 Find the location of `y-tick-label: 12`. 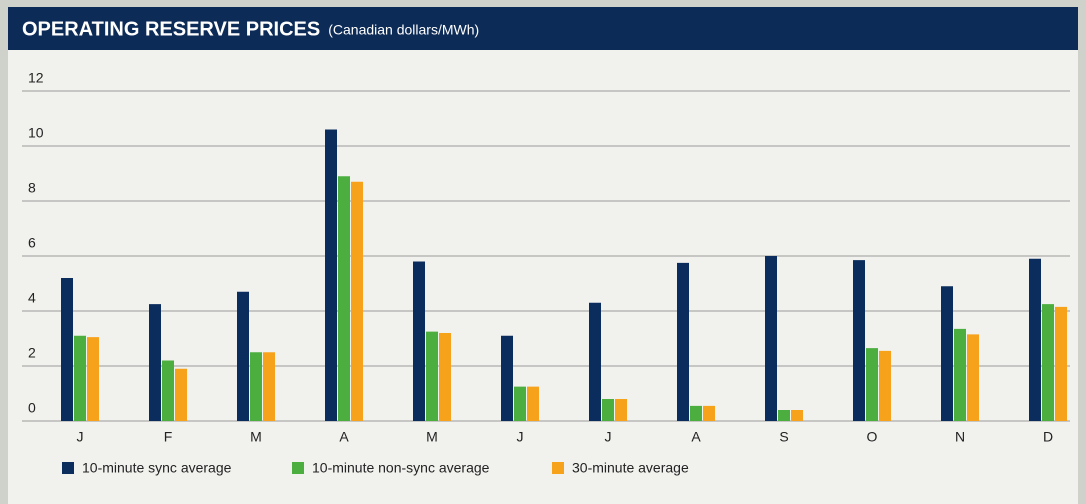

y-tick-label: 12 is located at coordinates (36, 78).